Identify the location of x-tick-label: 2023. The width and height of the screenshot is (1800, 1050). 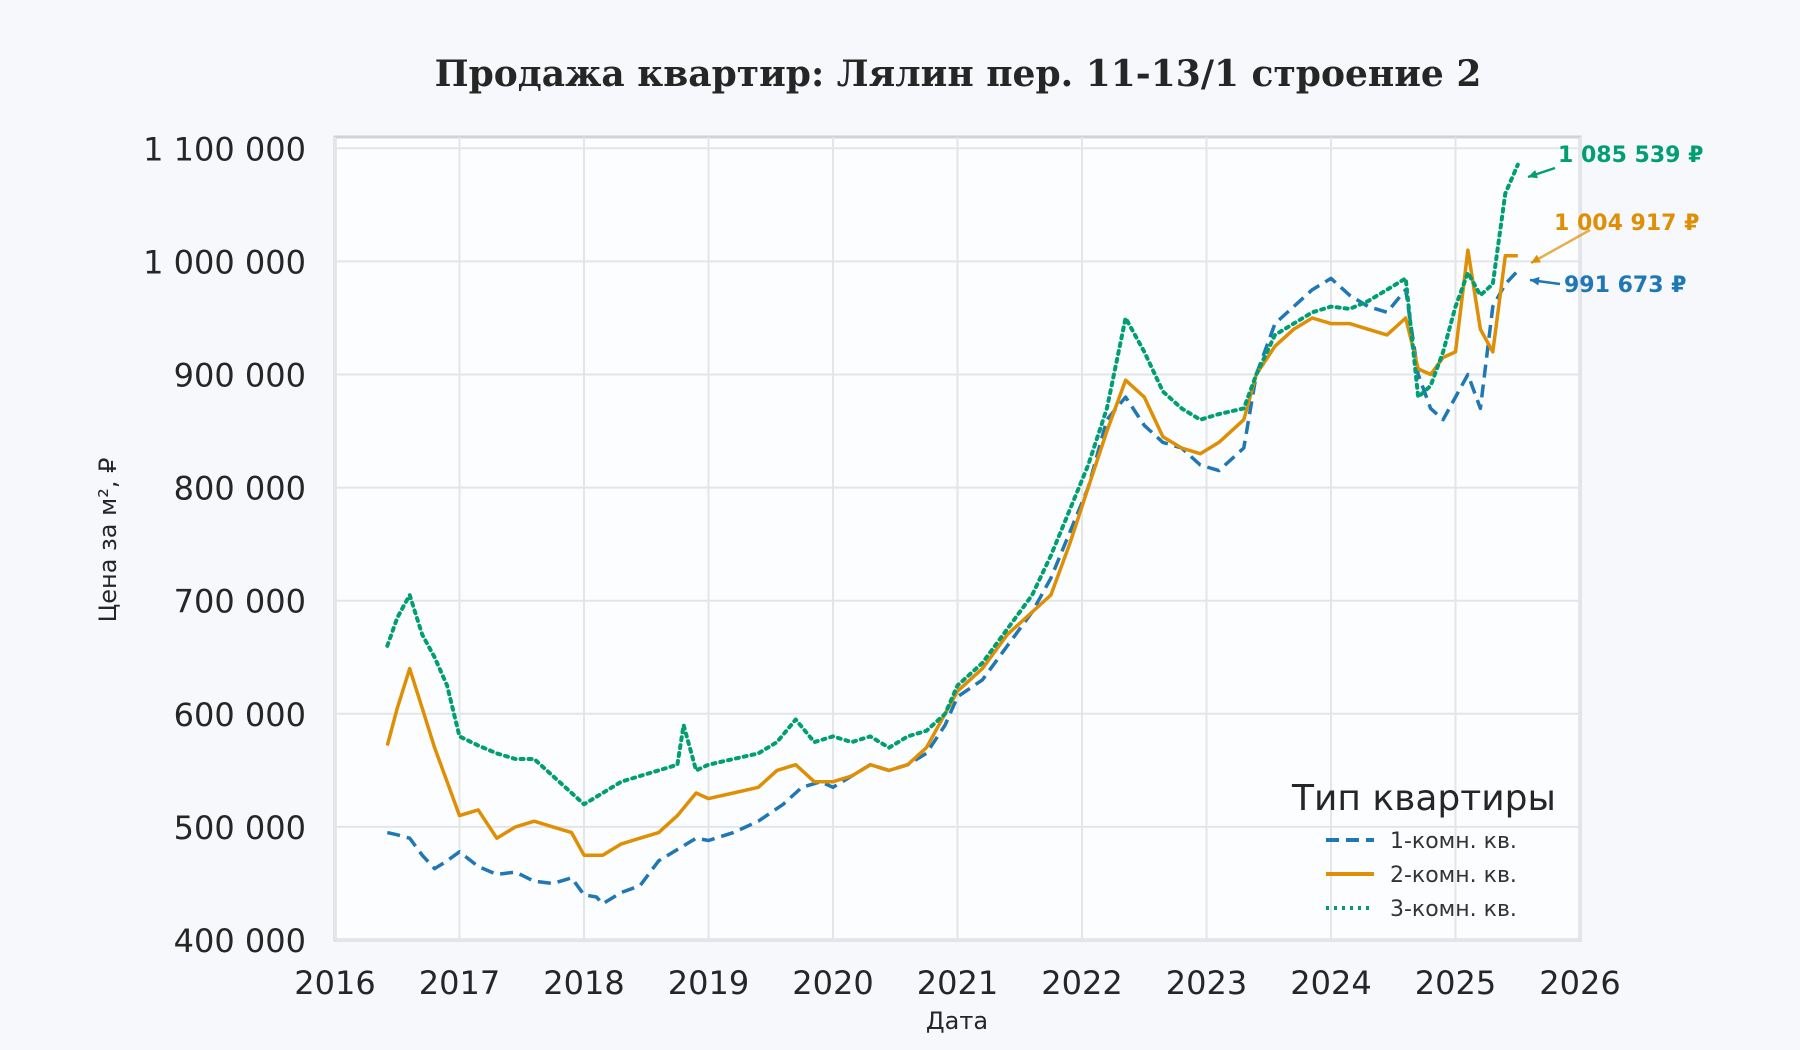
(1206, 983).